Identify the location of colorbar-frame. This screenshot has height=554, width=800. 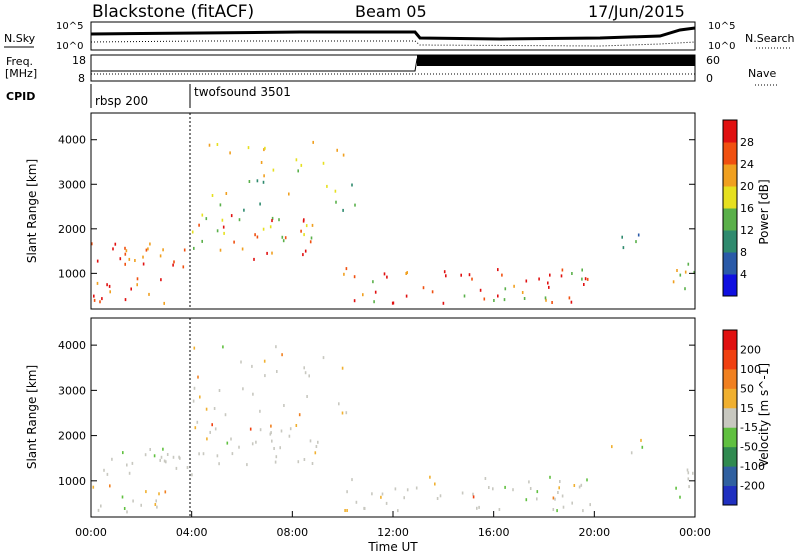
(730, 208).